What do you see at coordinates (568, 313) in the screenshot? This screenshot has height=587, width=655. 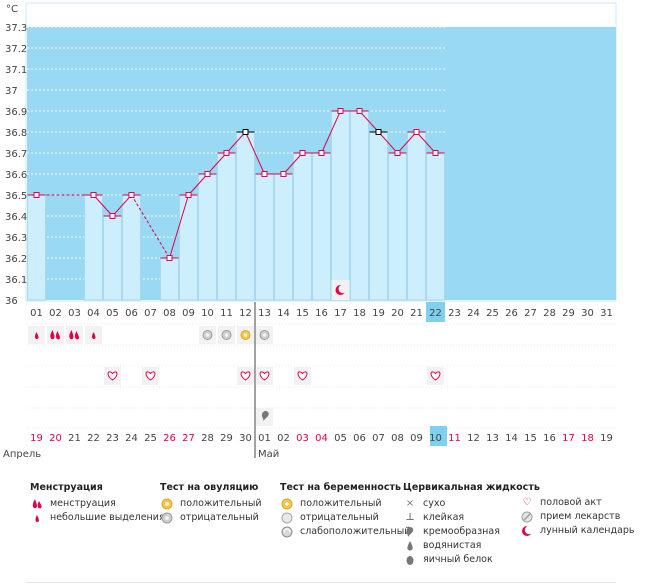 I see `x-day-label: 29` at bounding box center [568, 313].